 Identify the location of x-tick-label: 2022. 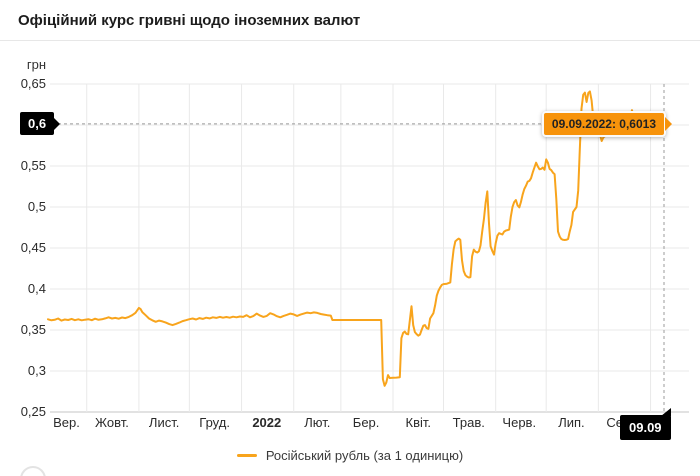
(266, 422).